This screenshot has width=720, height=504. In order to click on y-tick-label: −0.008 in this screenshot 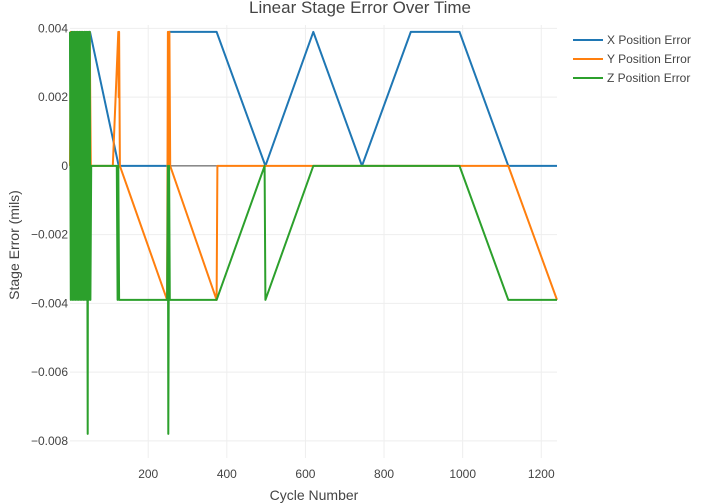, I will do `click(49, 441)`.